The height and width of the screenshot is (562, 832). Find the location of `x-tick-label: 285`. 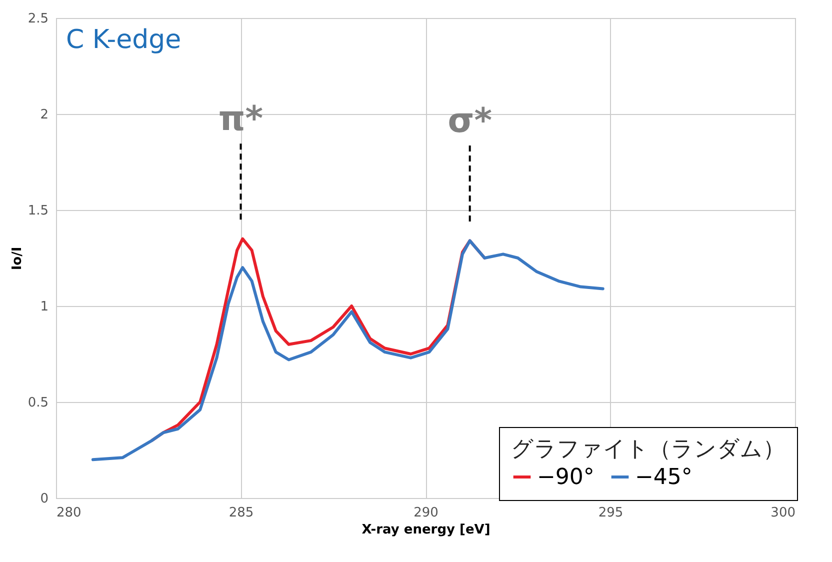

x-tick-label: 285 is located at coordinates (241, 513).